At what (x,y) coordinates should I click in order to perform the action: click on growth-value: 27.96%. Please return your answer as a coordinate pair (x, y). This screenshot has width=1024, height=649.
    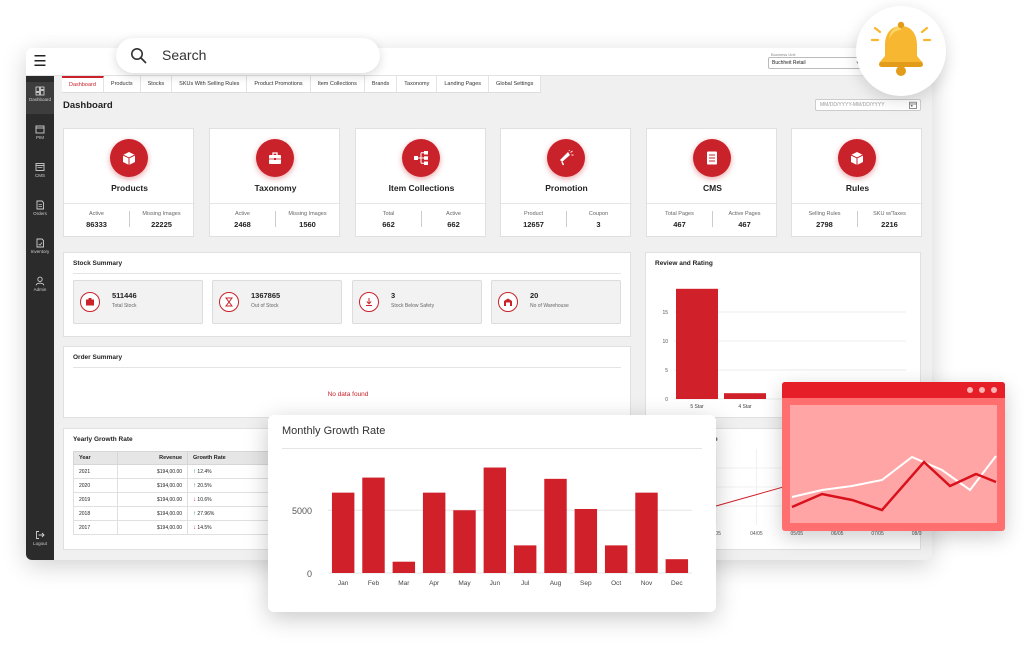
    Looking at the image, I should click on (206, 513).